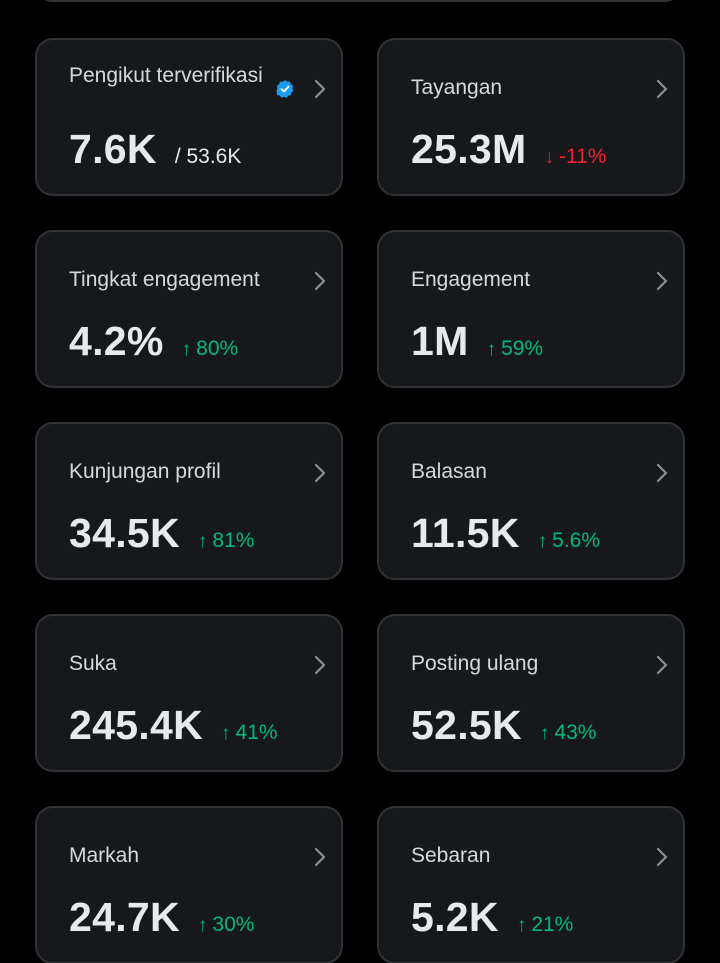 This screenshot has width=720, height=963. What do you see at coordinates (582, 156) in the screenshot?
I see `metric-change-value: -11%` at bounding box center [582, 156].